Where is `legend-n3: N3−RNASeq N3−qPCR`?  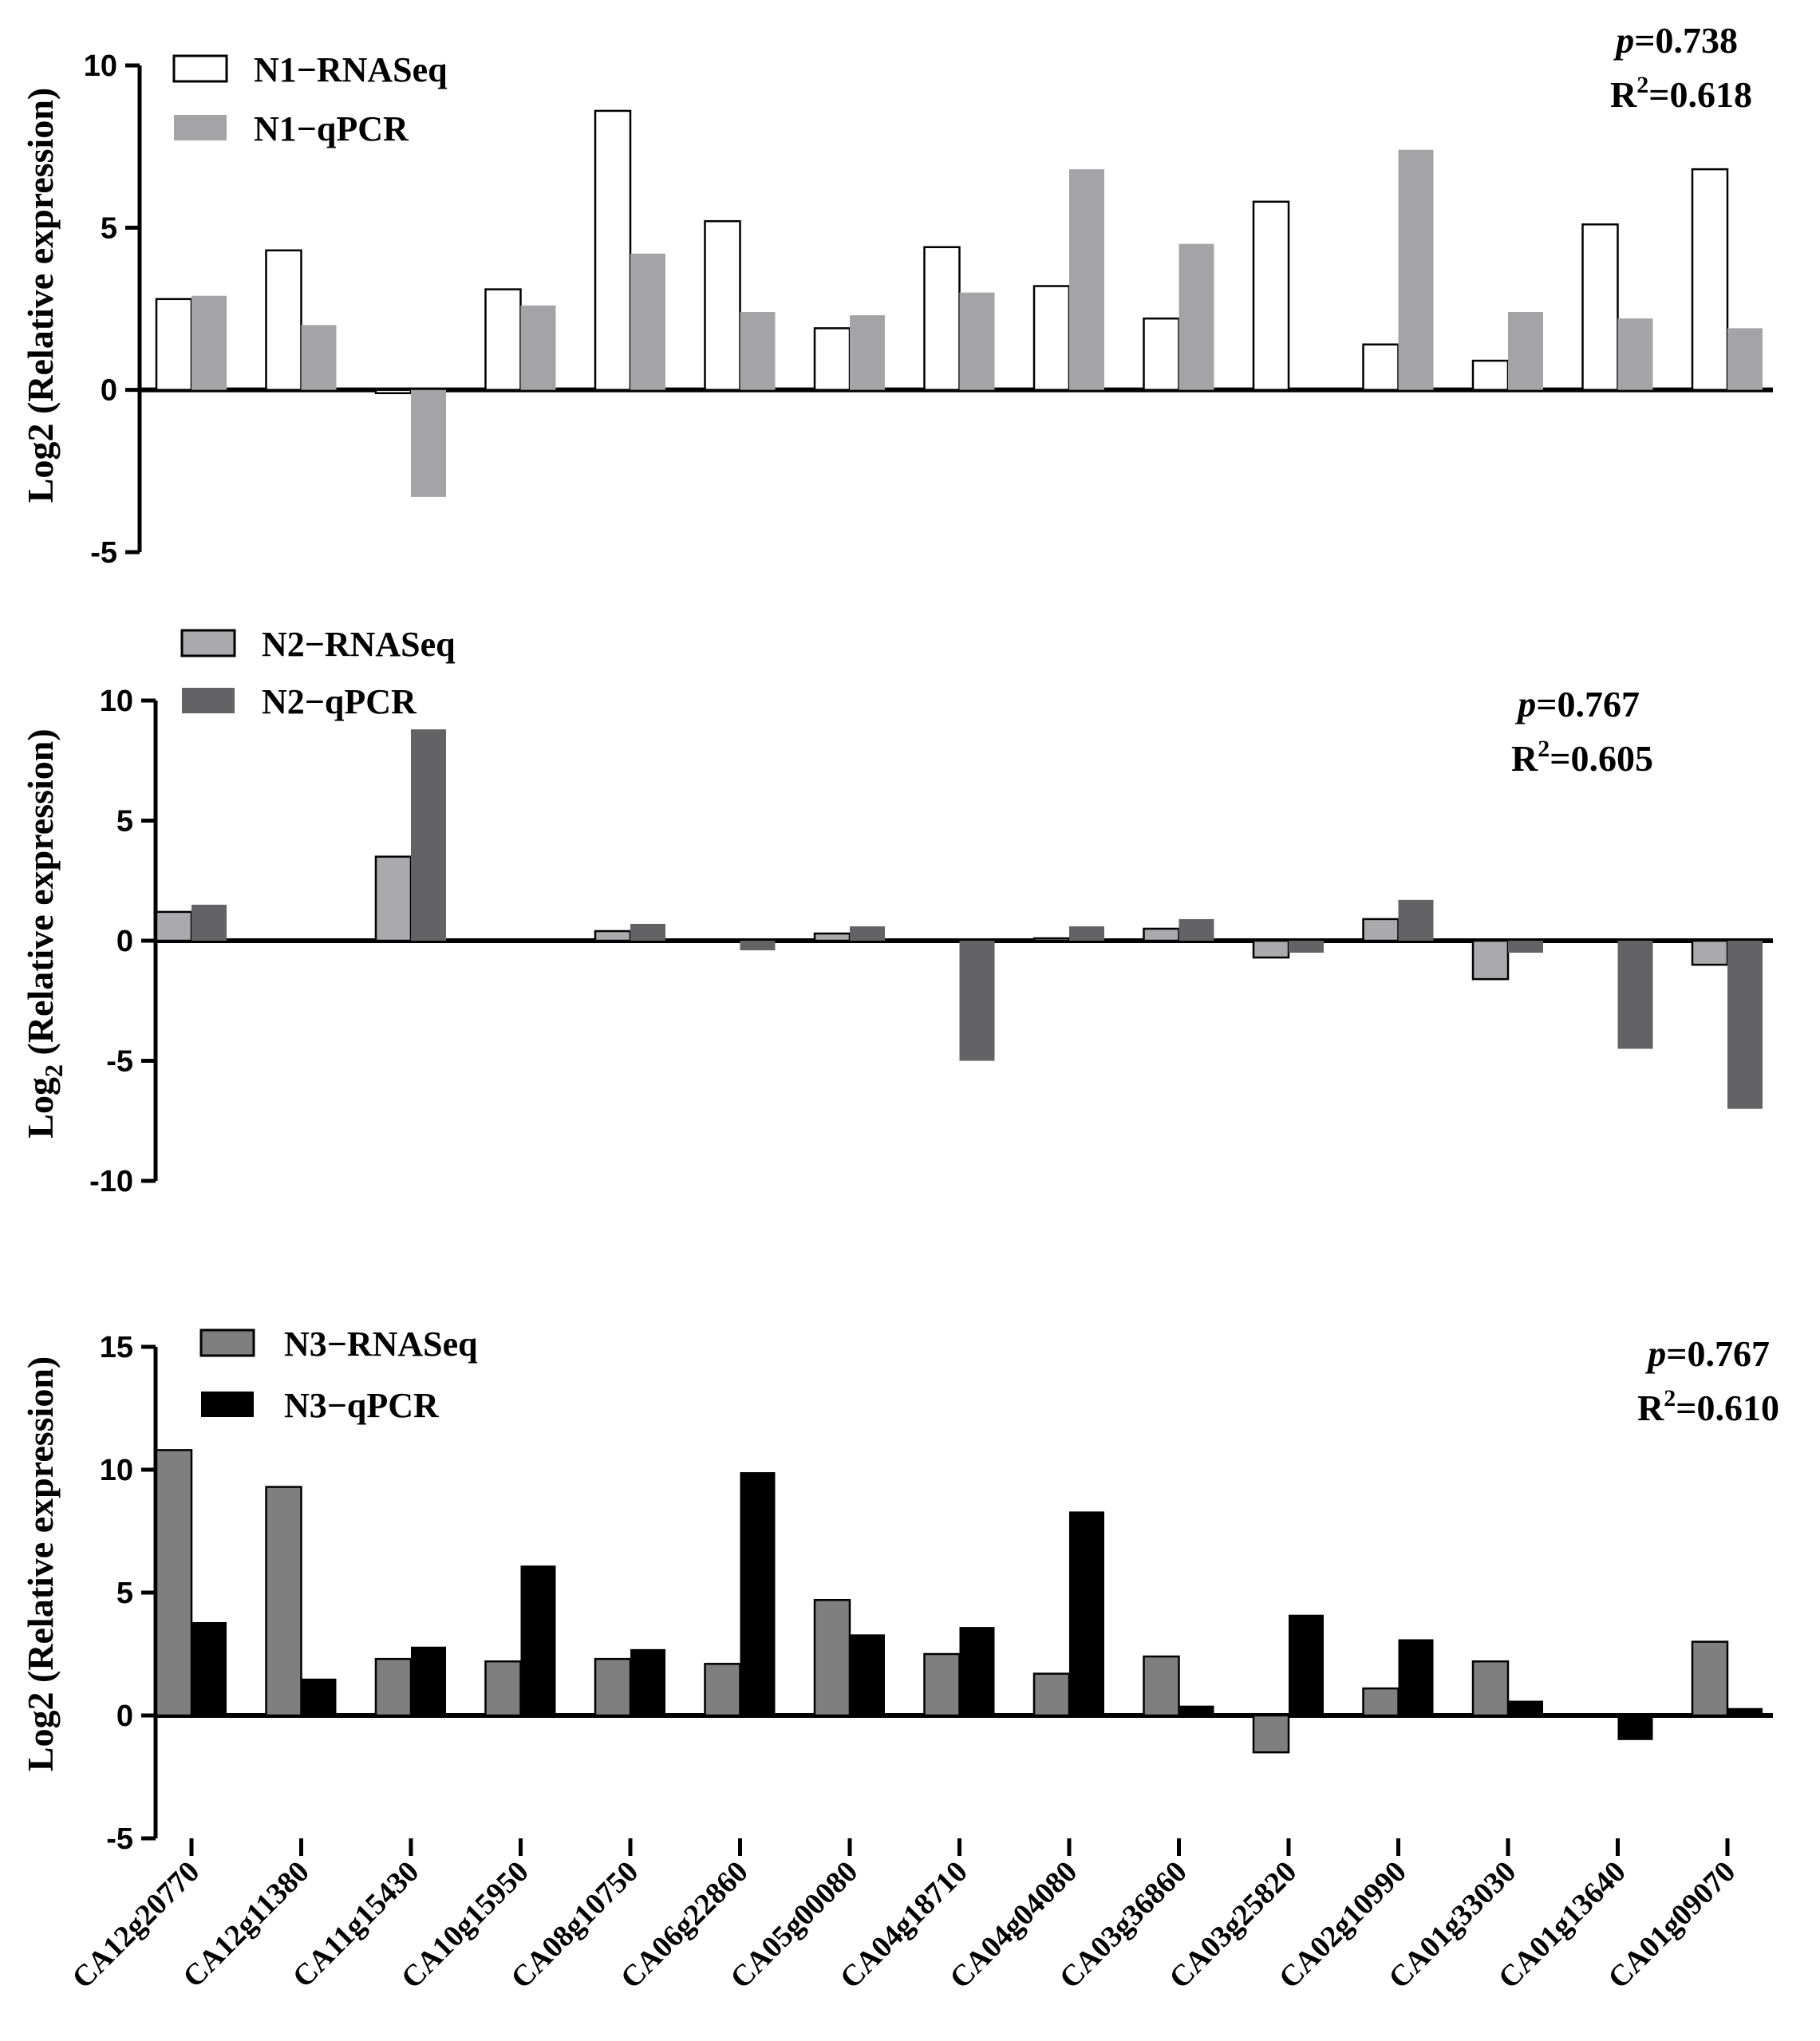
legend-n3: N3−RNASeq N3−qPCR is located at coordinates (339, 1375).